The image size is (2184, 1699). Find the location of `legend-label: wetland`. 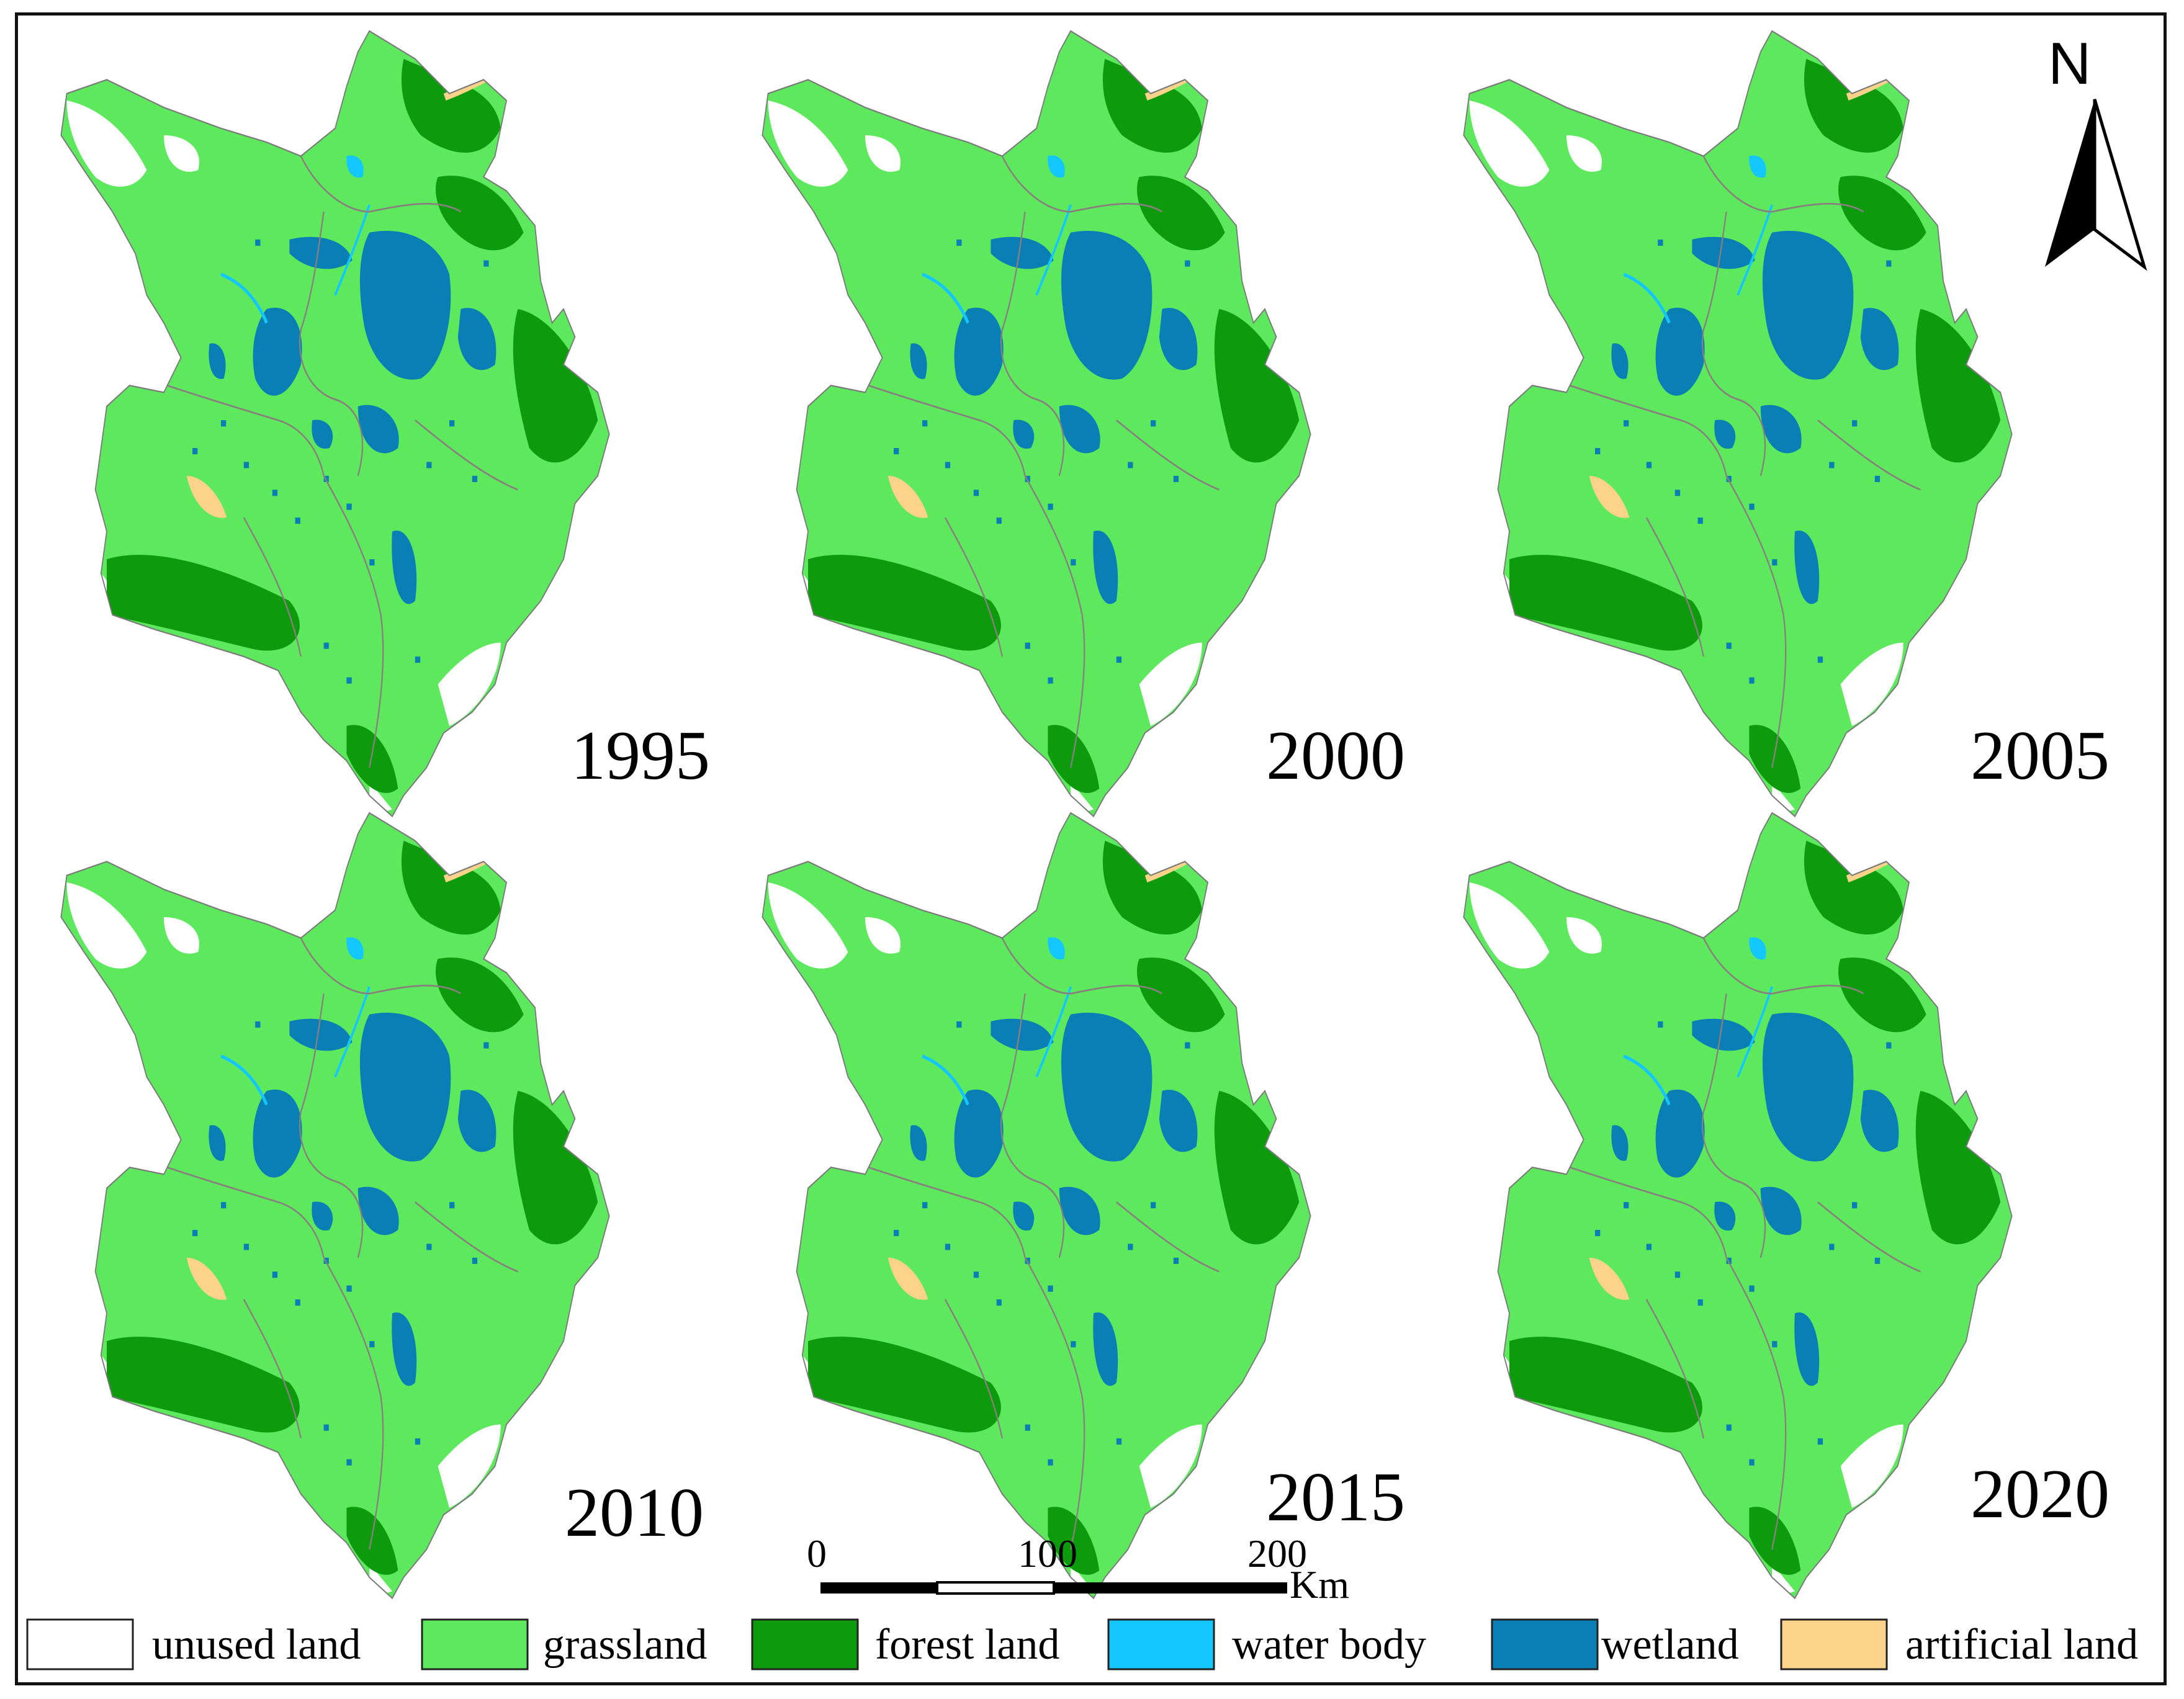

legend-label: wetland is located at coordinates (1670, 1645).